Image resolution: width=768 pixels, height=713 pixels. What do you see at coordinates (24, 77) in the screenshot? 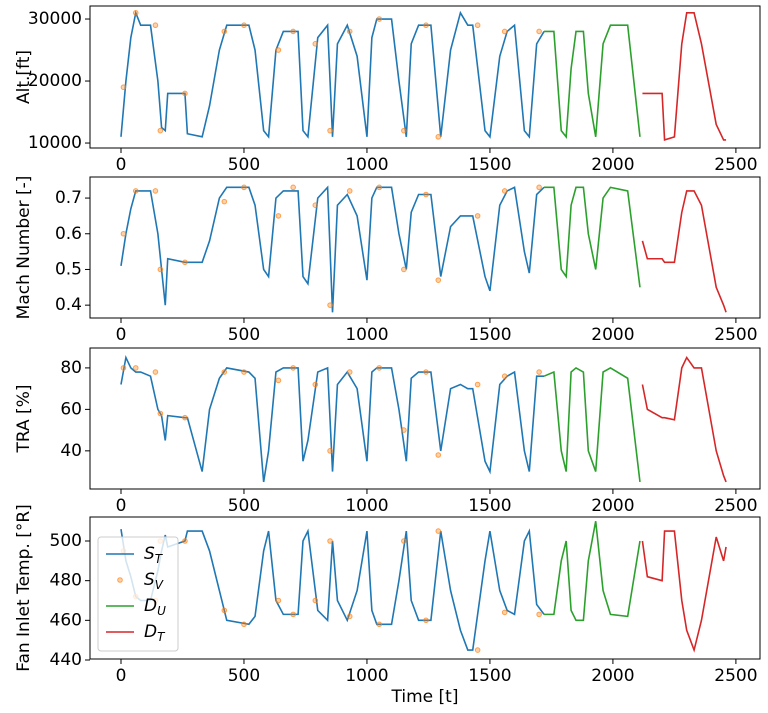
I see `y-axis-label: Alt.[ft]` at bounding box center [24, 77].